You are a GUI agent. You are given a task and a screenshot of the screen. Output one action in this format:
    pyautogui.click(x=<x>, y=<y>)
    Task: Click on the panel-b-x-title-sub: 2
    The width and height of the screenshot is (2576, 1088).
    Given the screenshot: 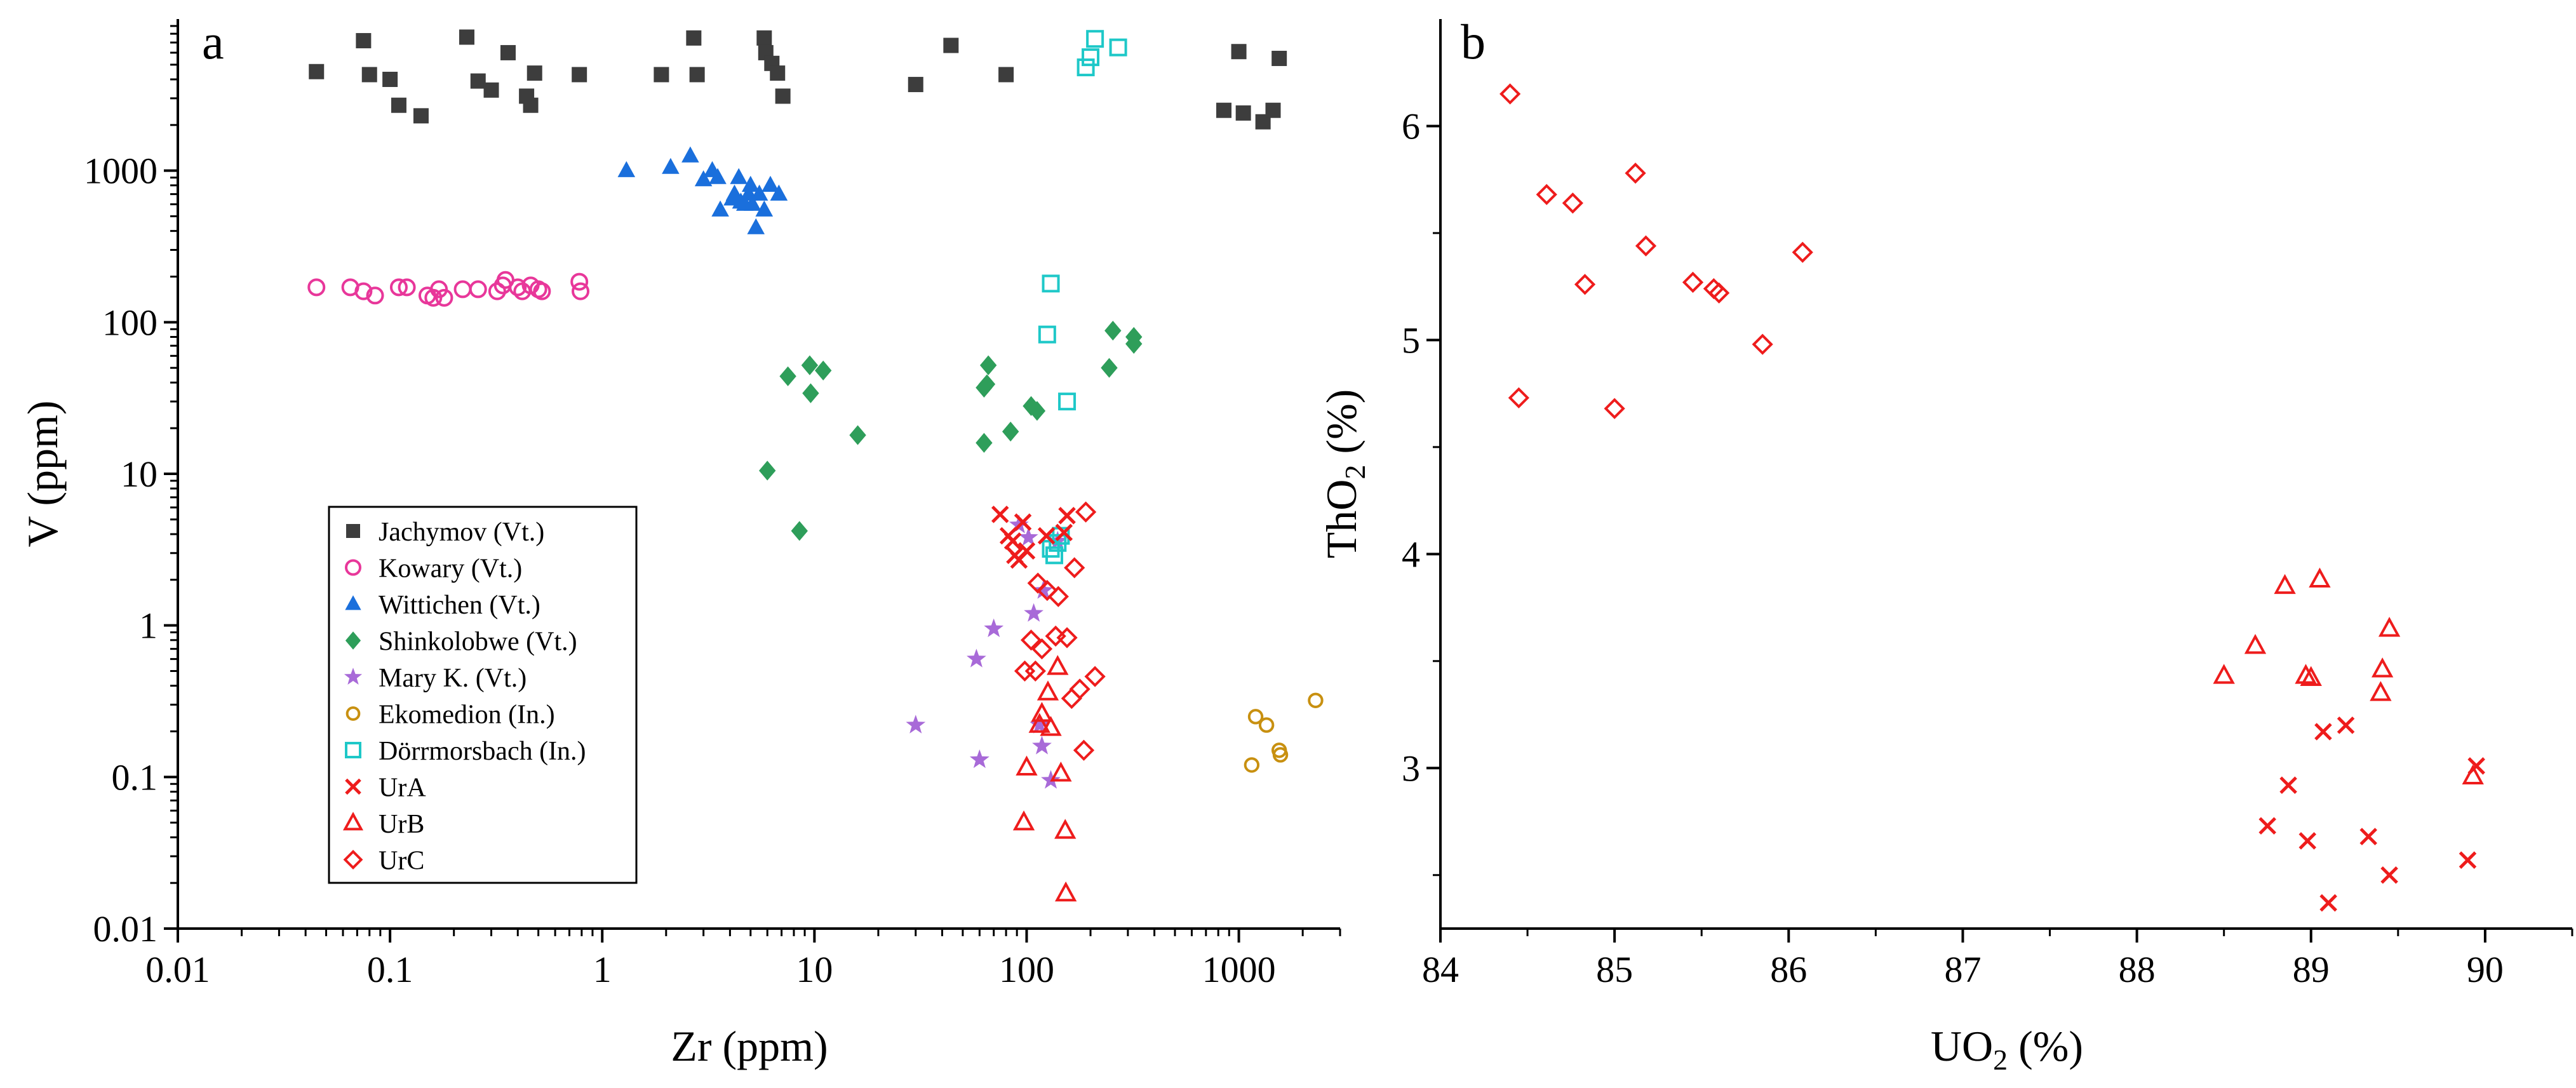 What is the action you would take?
    pyautogui.click(x=2000, y=1060)
    